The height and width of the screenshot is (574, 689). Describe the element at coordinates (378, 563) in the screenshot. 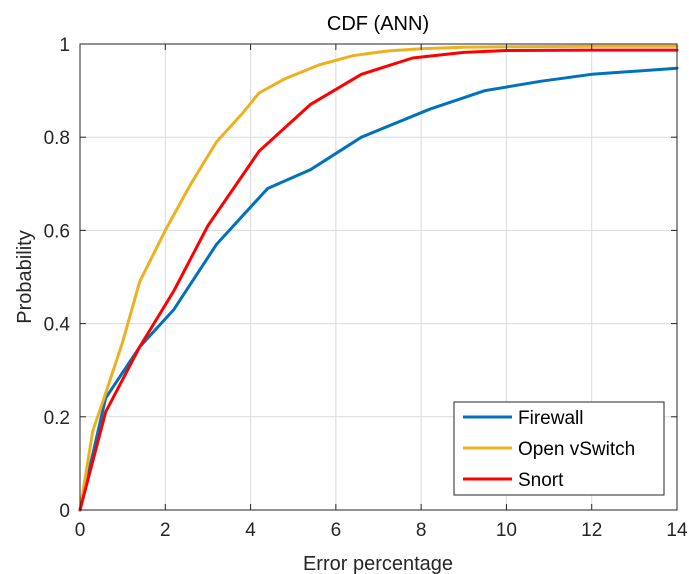

I see `x-axis-label: Error percentage` at that location.